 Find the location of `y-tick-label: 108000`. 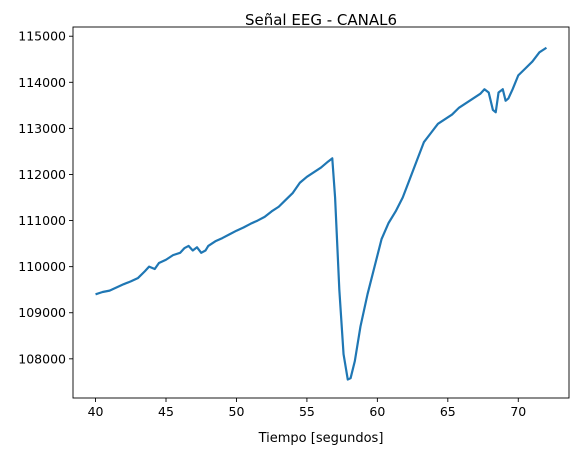

y-tick-label: 108000 is located at coordinates (42, 358).